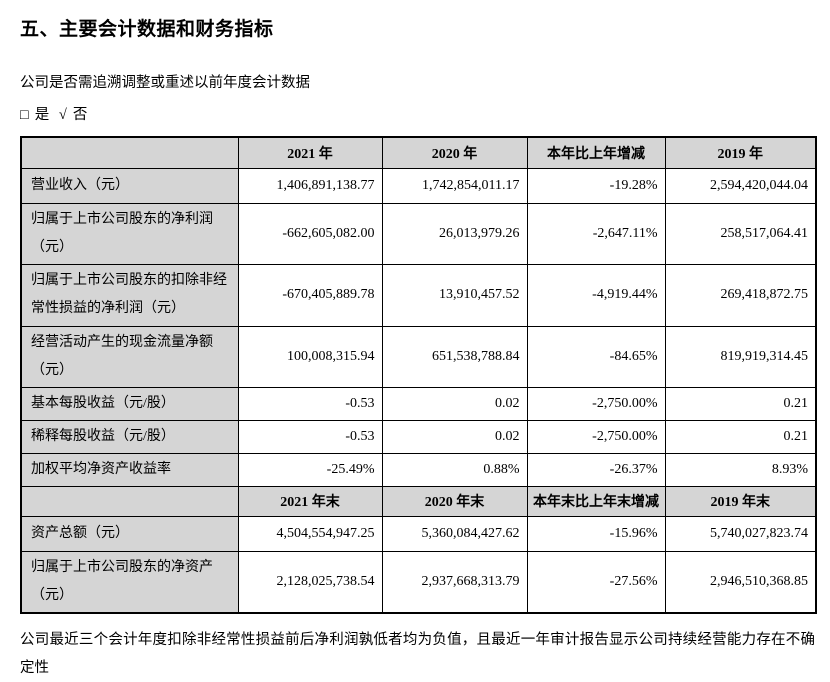  What do you see at coordinates (129, 356) in the screenshot?
I see `row-label: 经营活动产生的现金流量净额（元）` at bounding box center [129, 356].